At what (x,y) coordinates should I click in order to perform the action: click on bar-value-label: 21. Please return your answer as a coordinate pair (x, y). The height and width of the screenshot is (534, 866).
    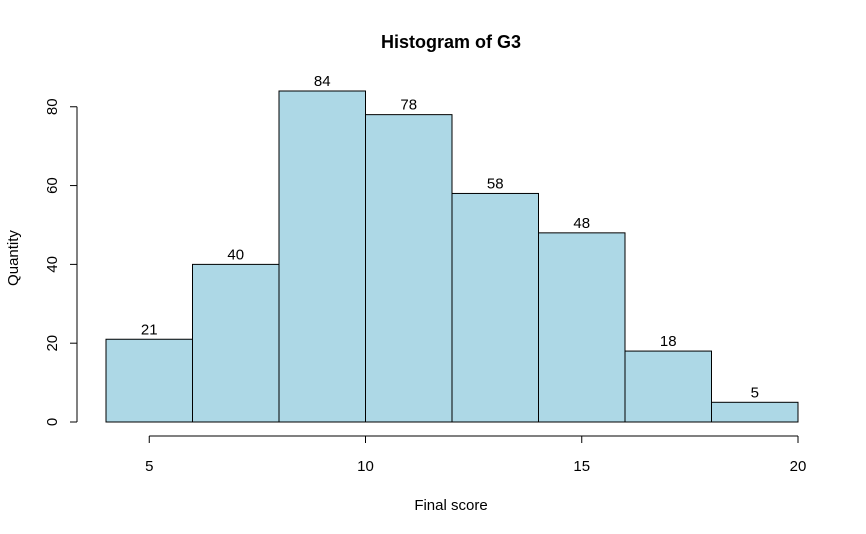
    Looking at the image, I should click on (149, 329).